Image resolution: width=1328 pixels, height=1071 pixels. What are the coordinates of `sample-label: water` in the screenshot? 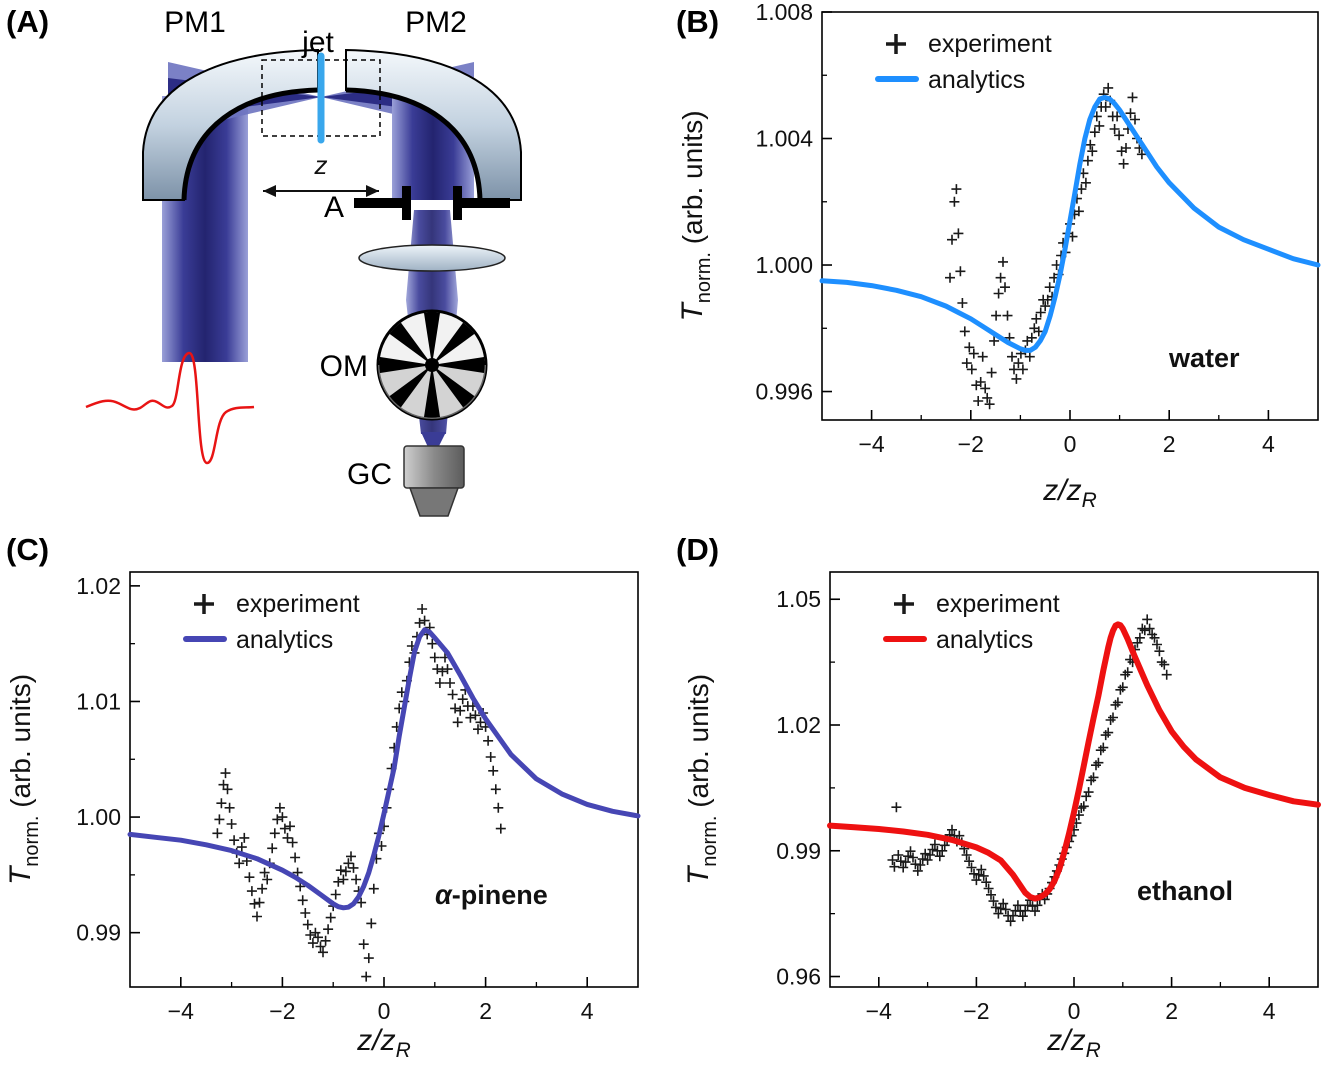 It's located at (1204, 358).